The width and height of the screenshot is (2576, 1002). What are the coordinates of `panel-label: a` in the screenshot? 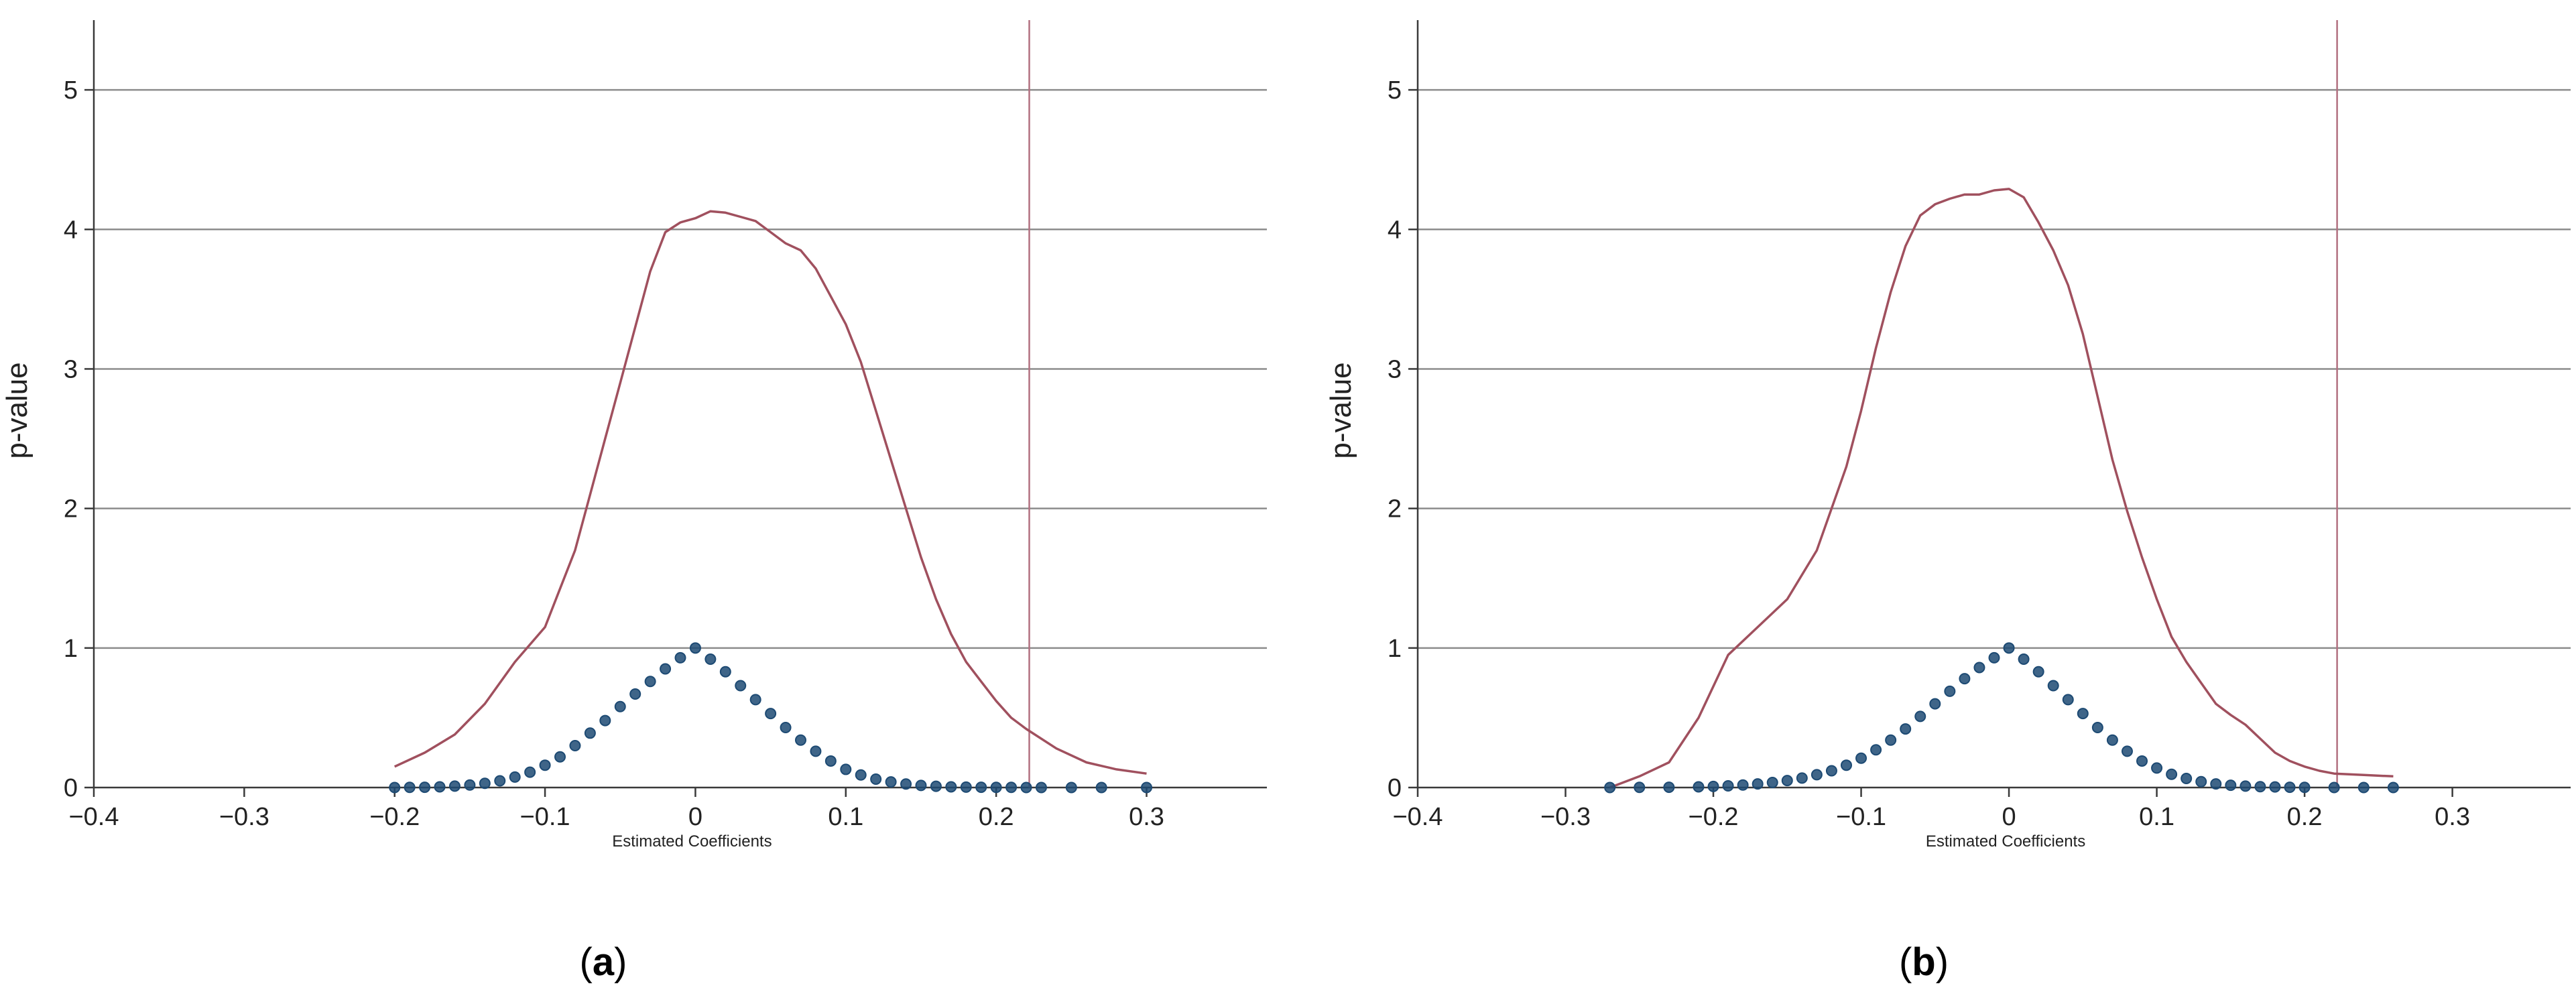 It's located at (604, 962).